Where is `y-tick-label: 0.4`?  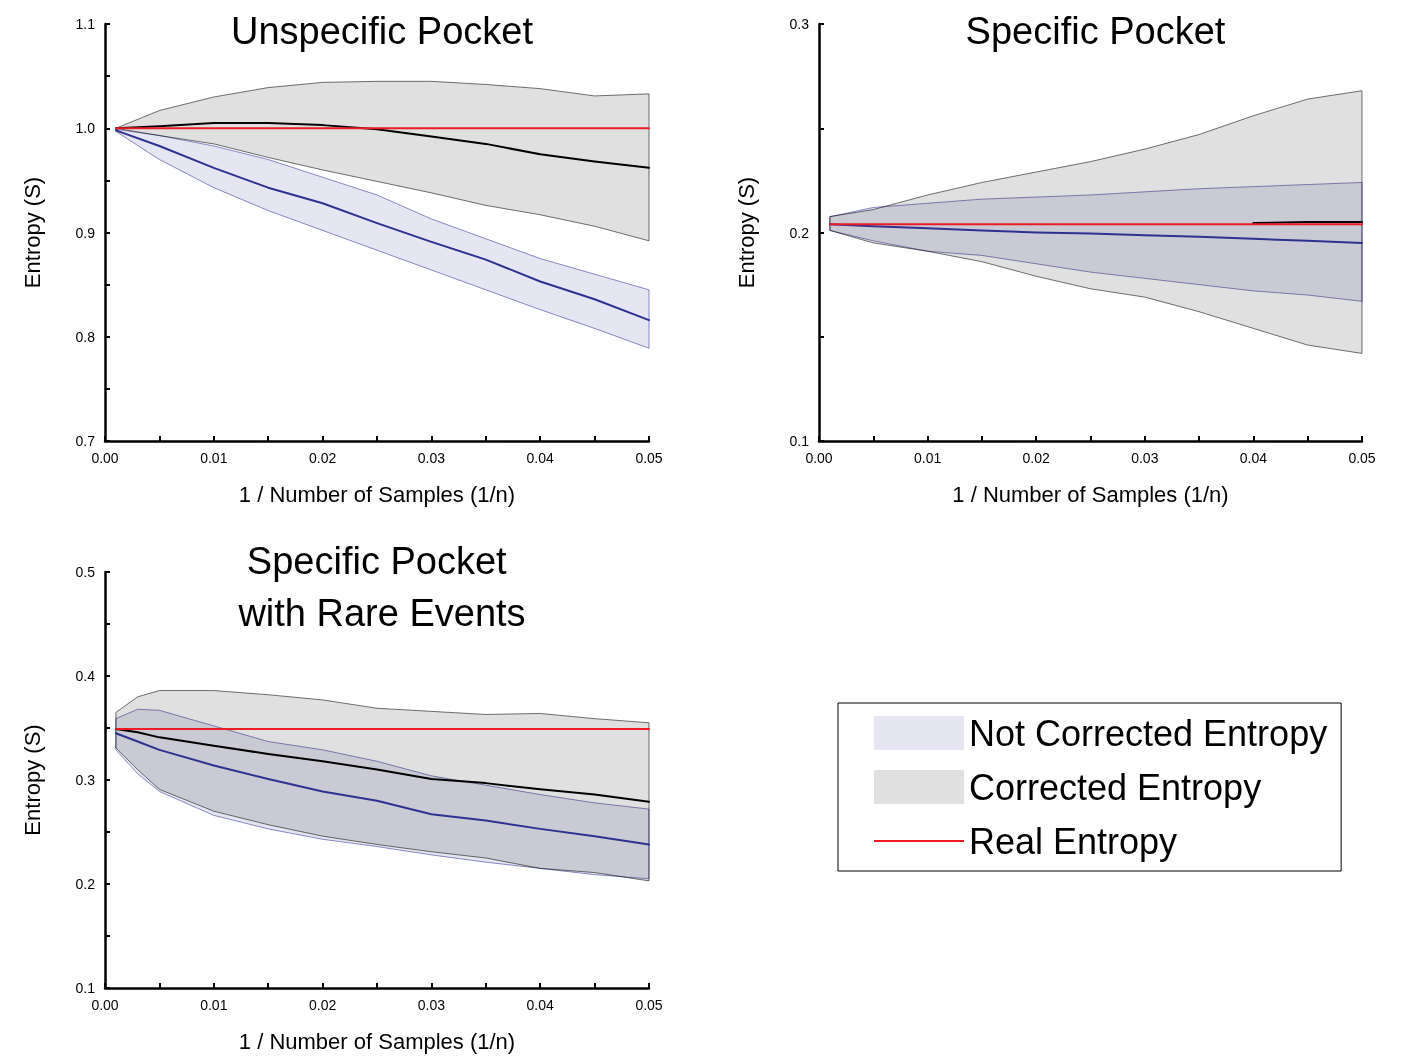 y-tick-label: 0.4 is located at coordinates (85, 676).